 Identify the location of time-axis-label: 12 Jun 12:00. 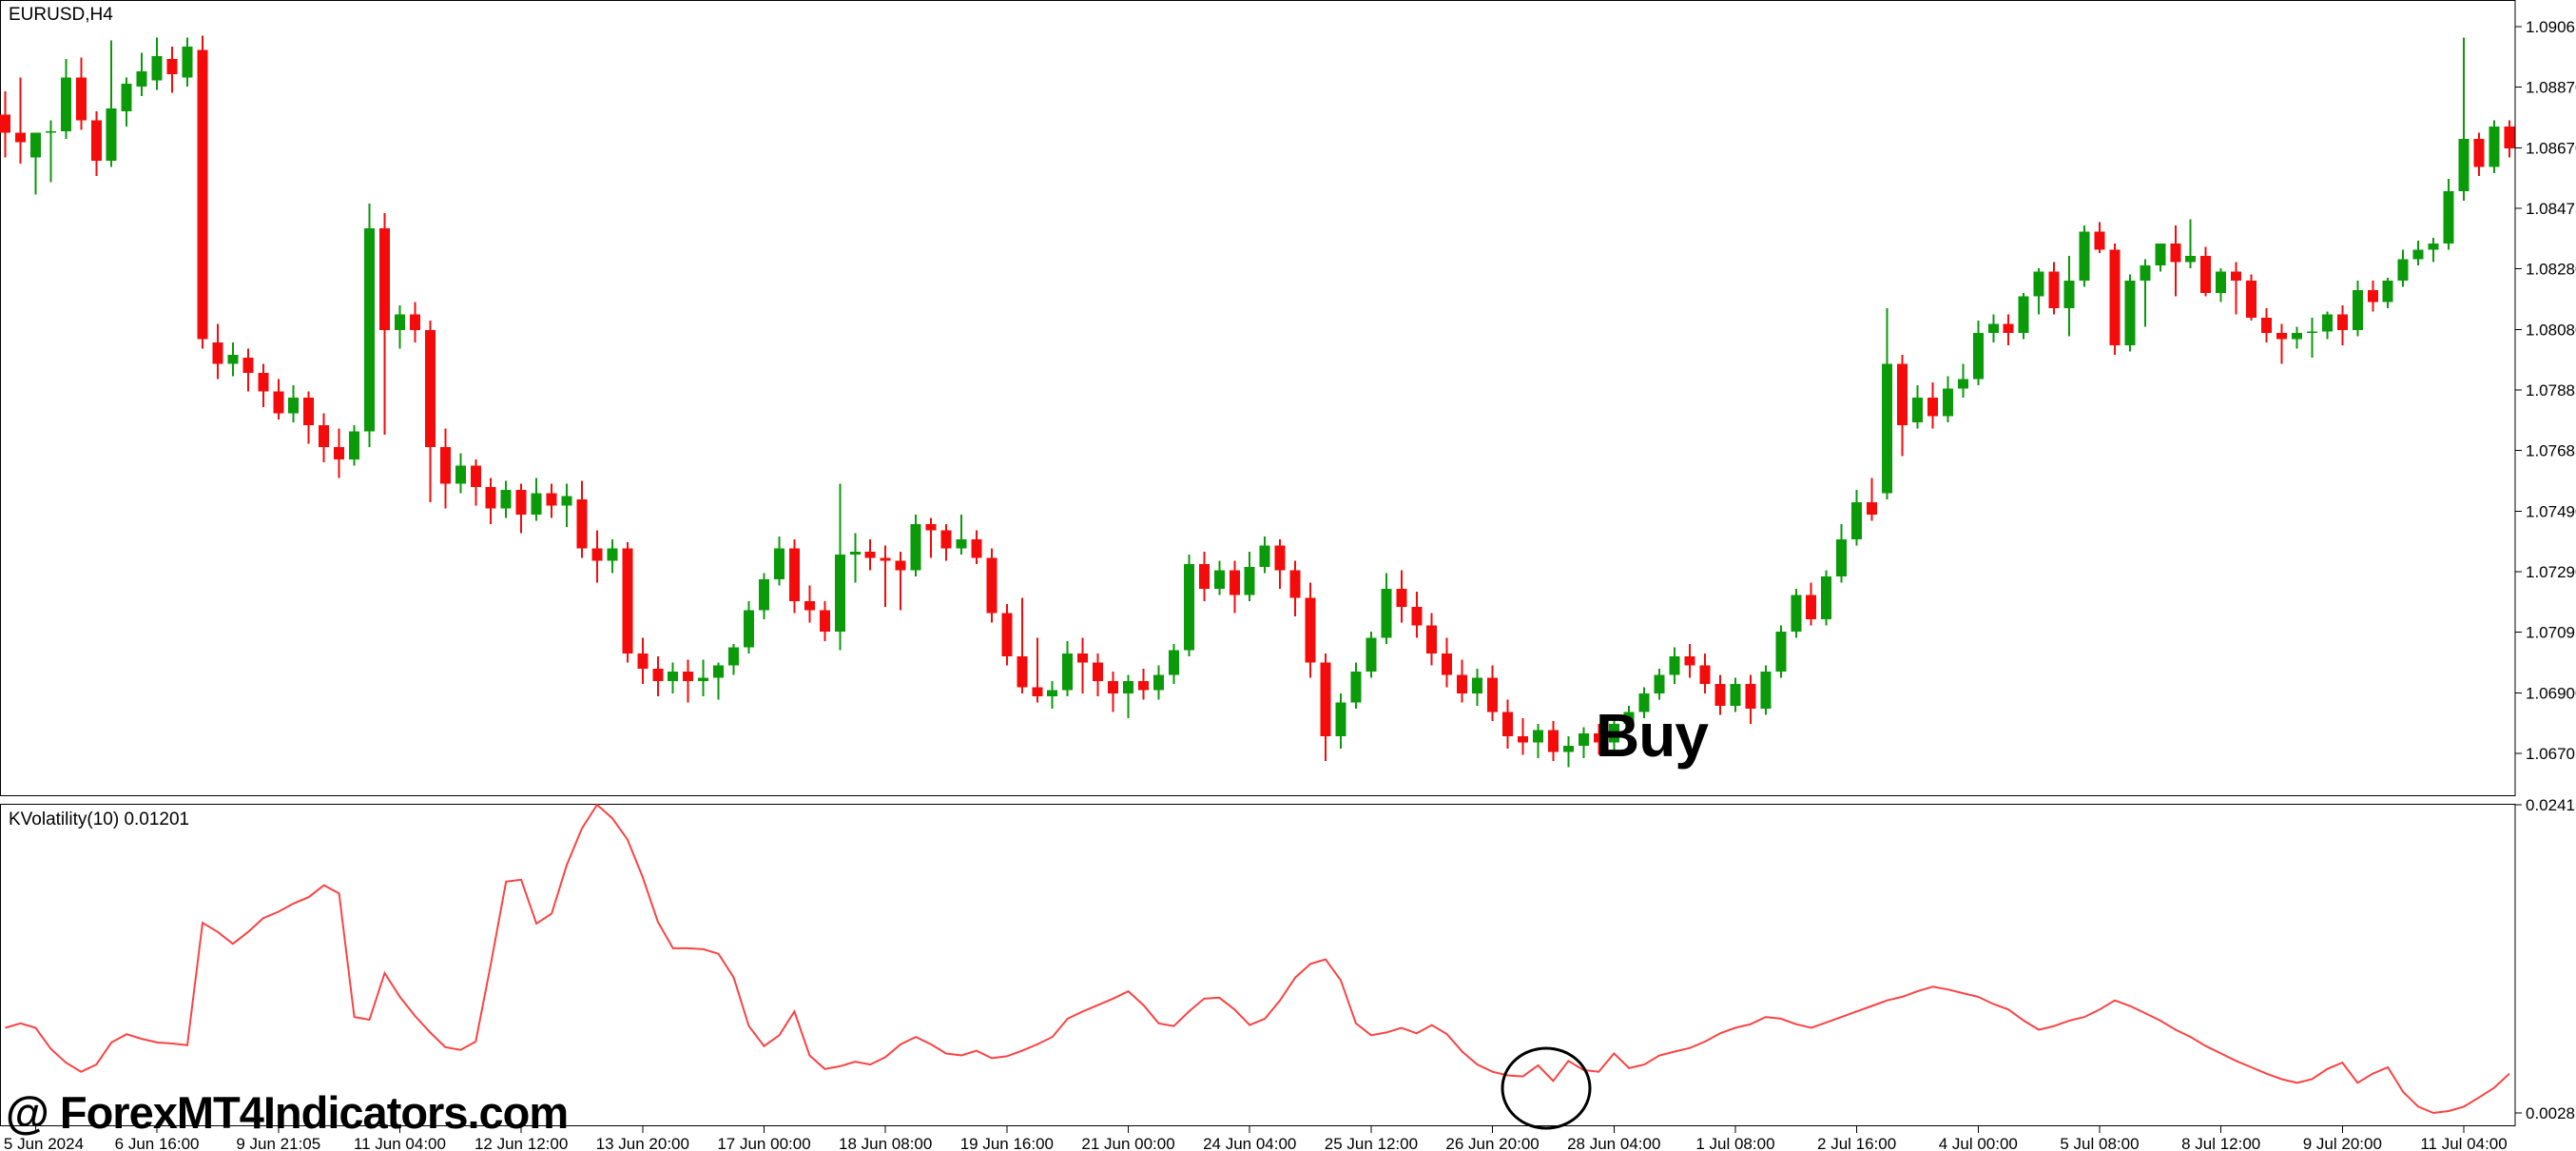
(521, 1143).